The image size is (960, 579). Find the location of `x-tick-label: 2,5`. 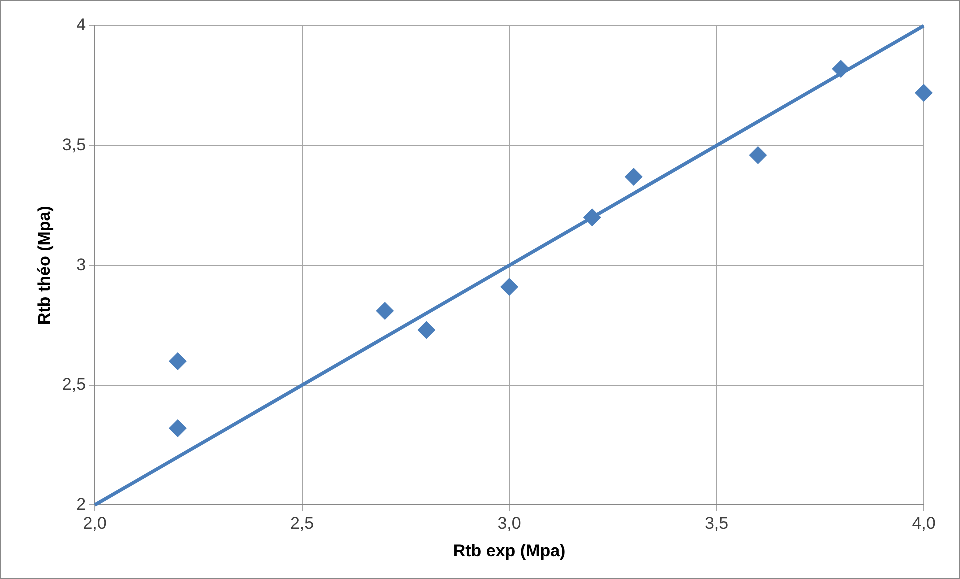

x-tick-label: 2,5 is located at coordinates (302, 524).